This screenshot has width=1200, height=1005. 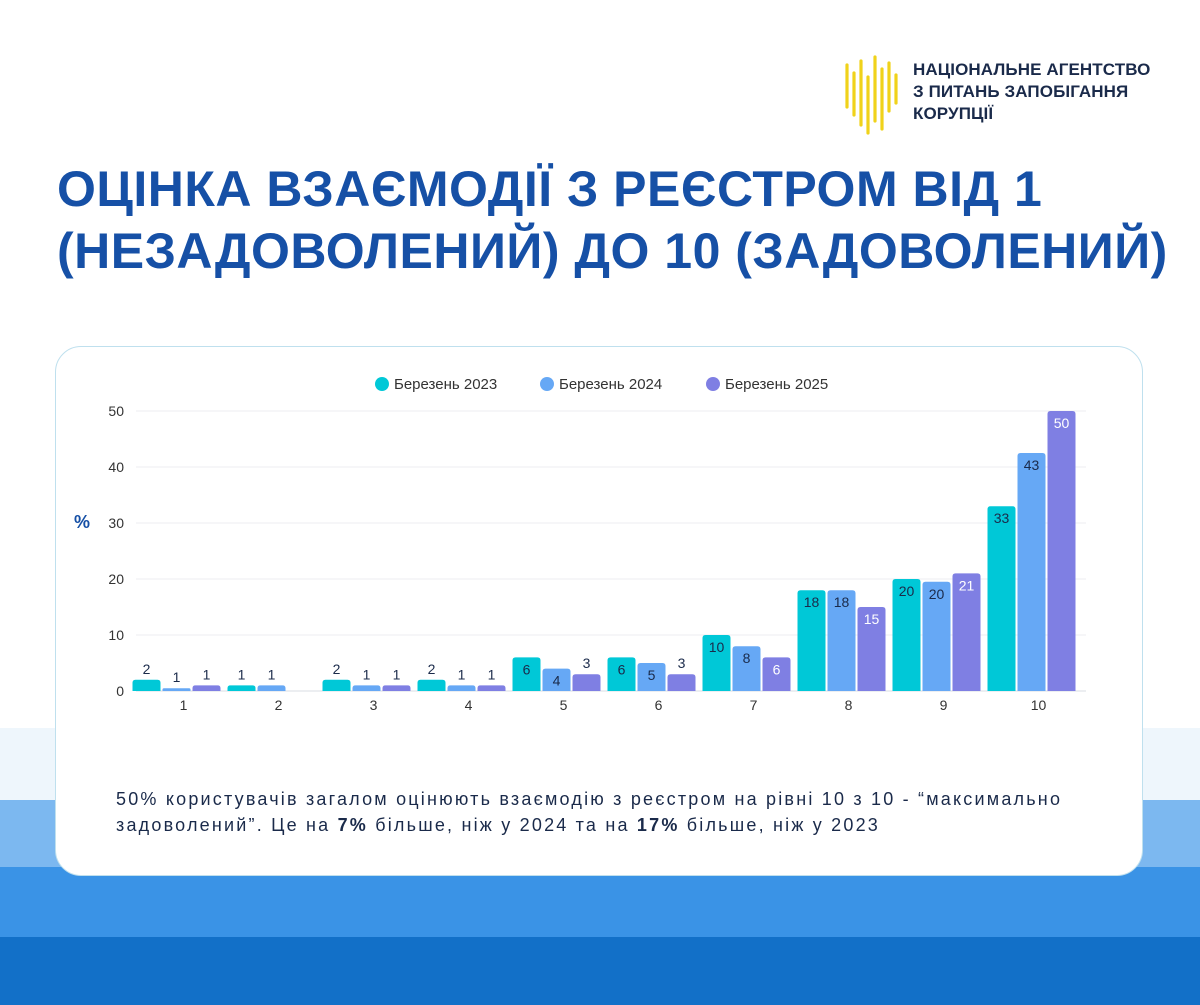 I want to click on x-tick-label: 10, so click(x=1039, y=705).